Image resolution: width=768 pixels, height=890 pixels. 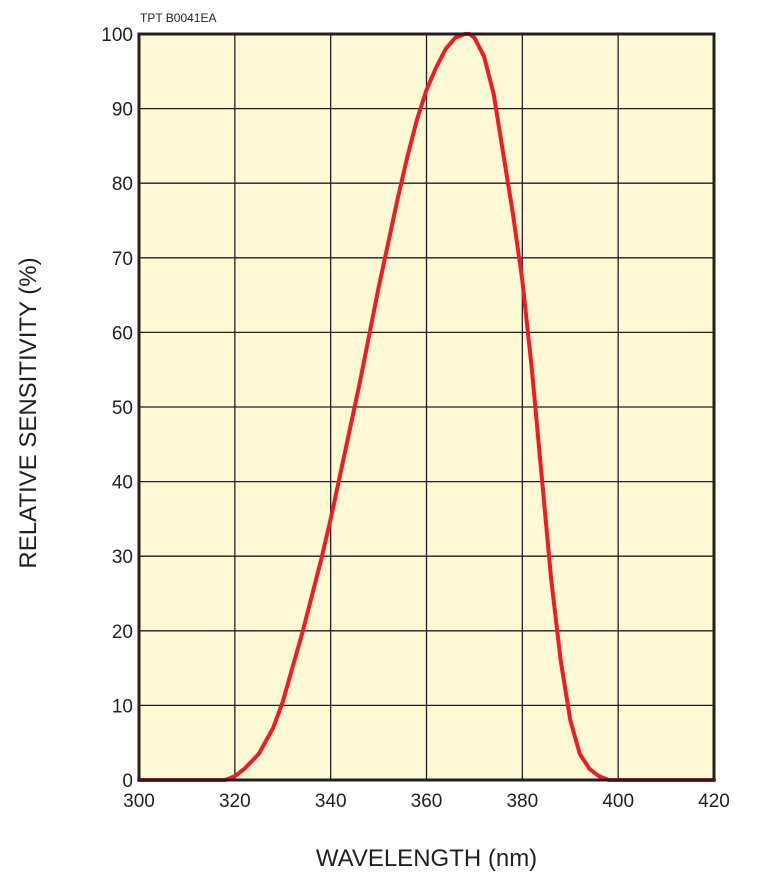 What do you see at coordinates (122, 184) in the screenshot?
I see `y-tick-label: 80` at bounding box center [122, 184].